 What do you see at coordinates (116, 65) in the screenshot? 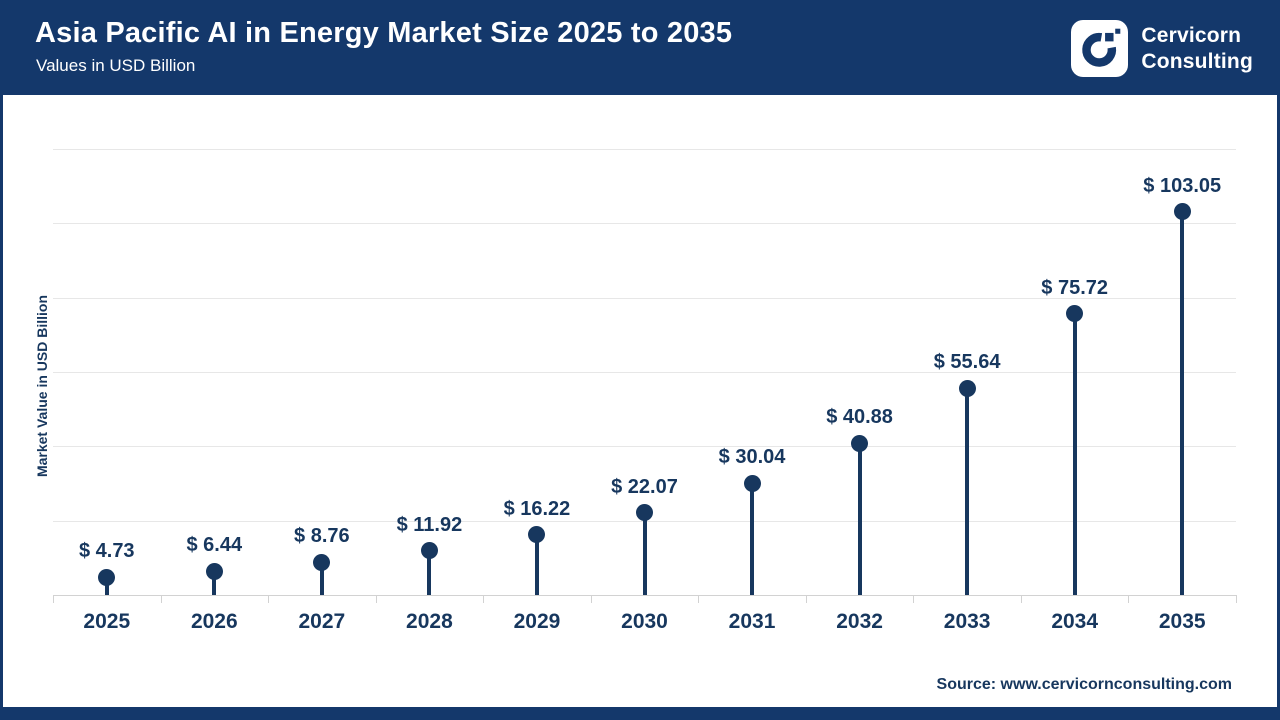
I see `page-subtitle: Values in USD Billion` at bounding box center [116, 65].